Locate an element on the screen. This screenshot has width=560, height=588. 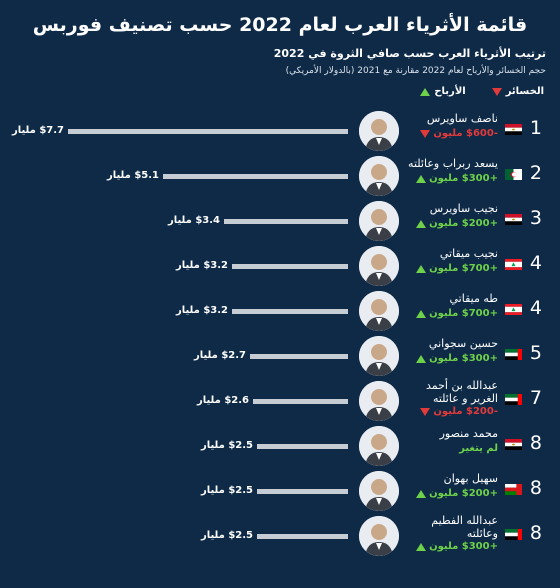
person-name: عبدالله الفطيم وعائلته is located at coordinates (464, 527).